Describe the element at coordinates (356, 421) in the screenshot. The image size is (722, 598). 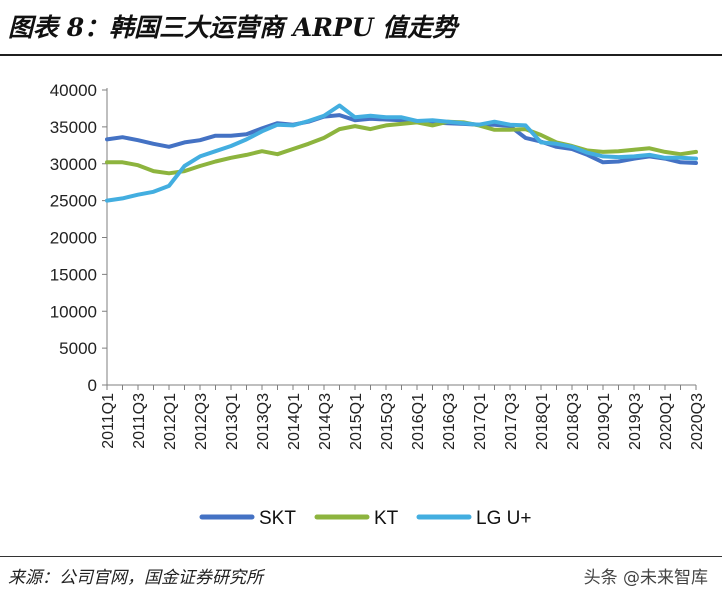
I see `x-tick-label: 2015Q1` at that location.